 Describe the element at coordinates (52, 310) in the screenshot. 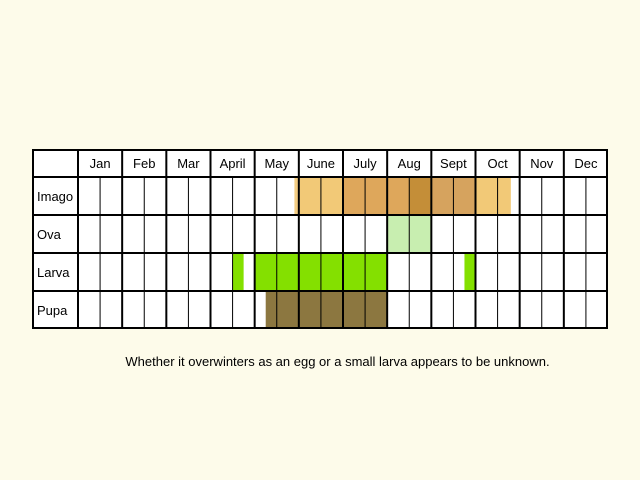

I see `stage-label-pupa: Pupa` at that location.